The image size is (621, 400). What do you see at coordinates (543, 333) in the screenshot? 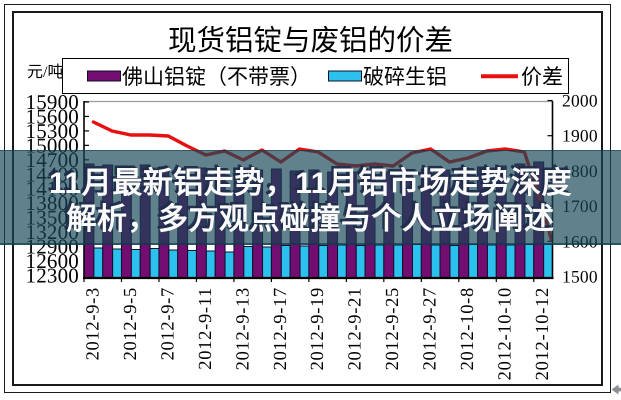
I see `svg-text: 2012-10-12` at bounding box center [543, 333].